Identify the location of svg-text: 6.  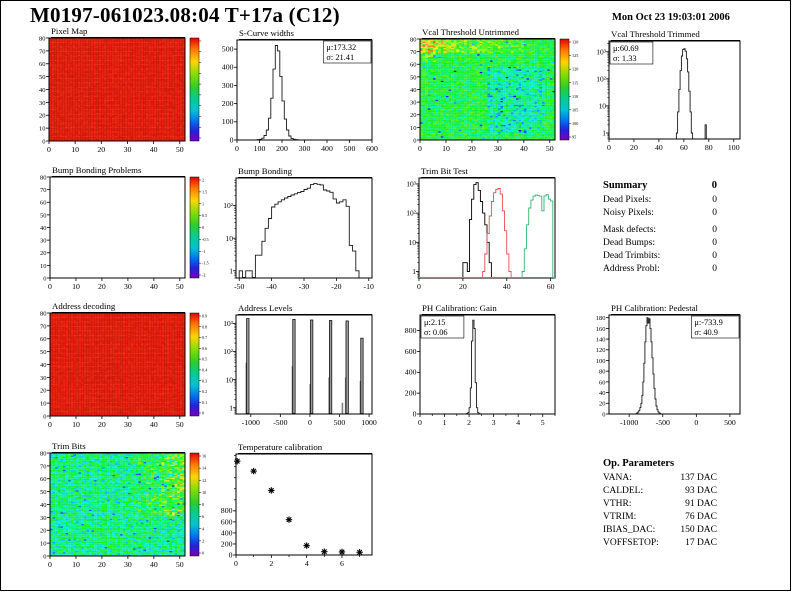
(203, 516).